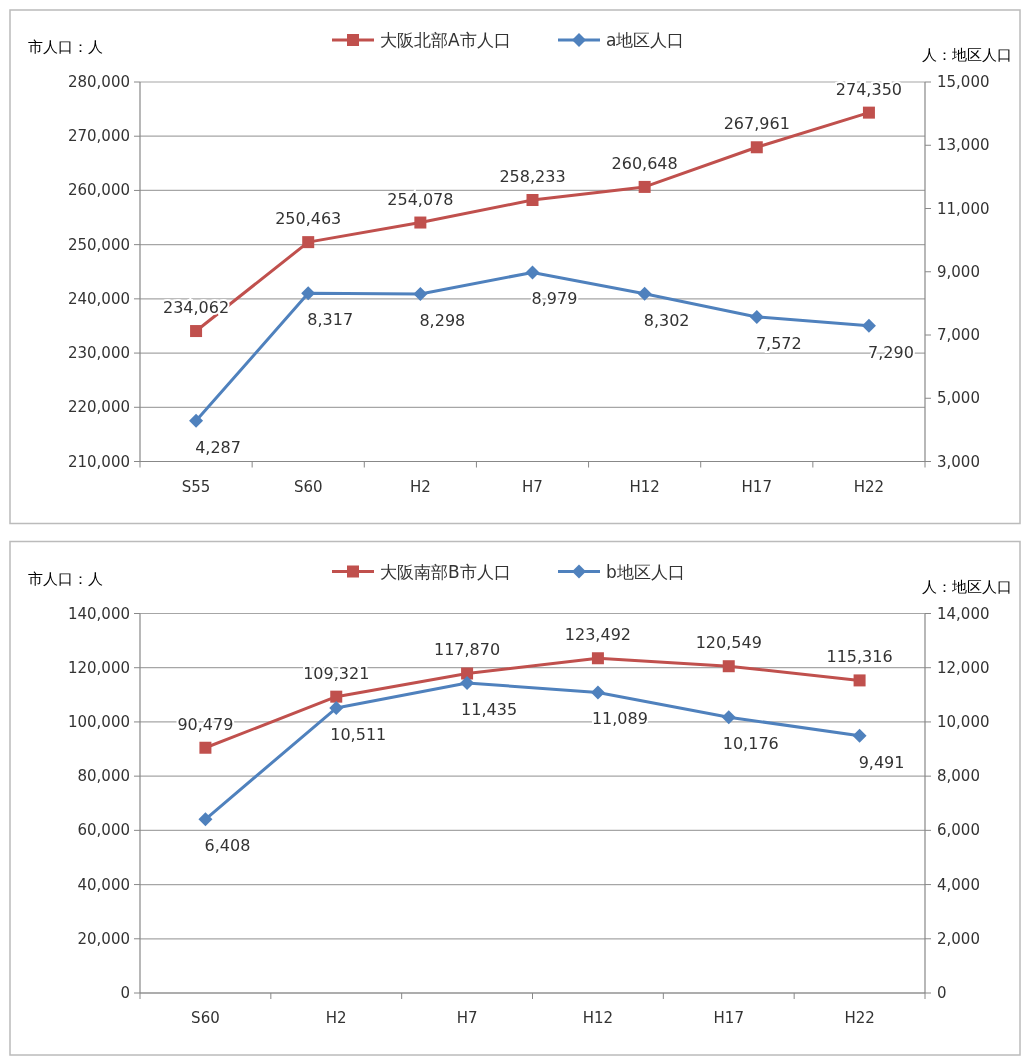 The width and height of the screenshot is (1024, 1063). What do you see at coordinates (644, 163) in the screenshot?
I see `data-label: 260,648` at bounding box center [644, 163].